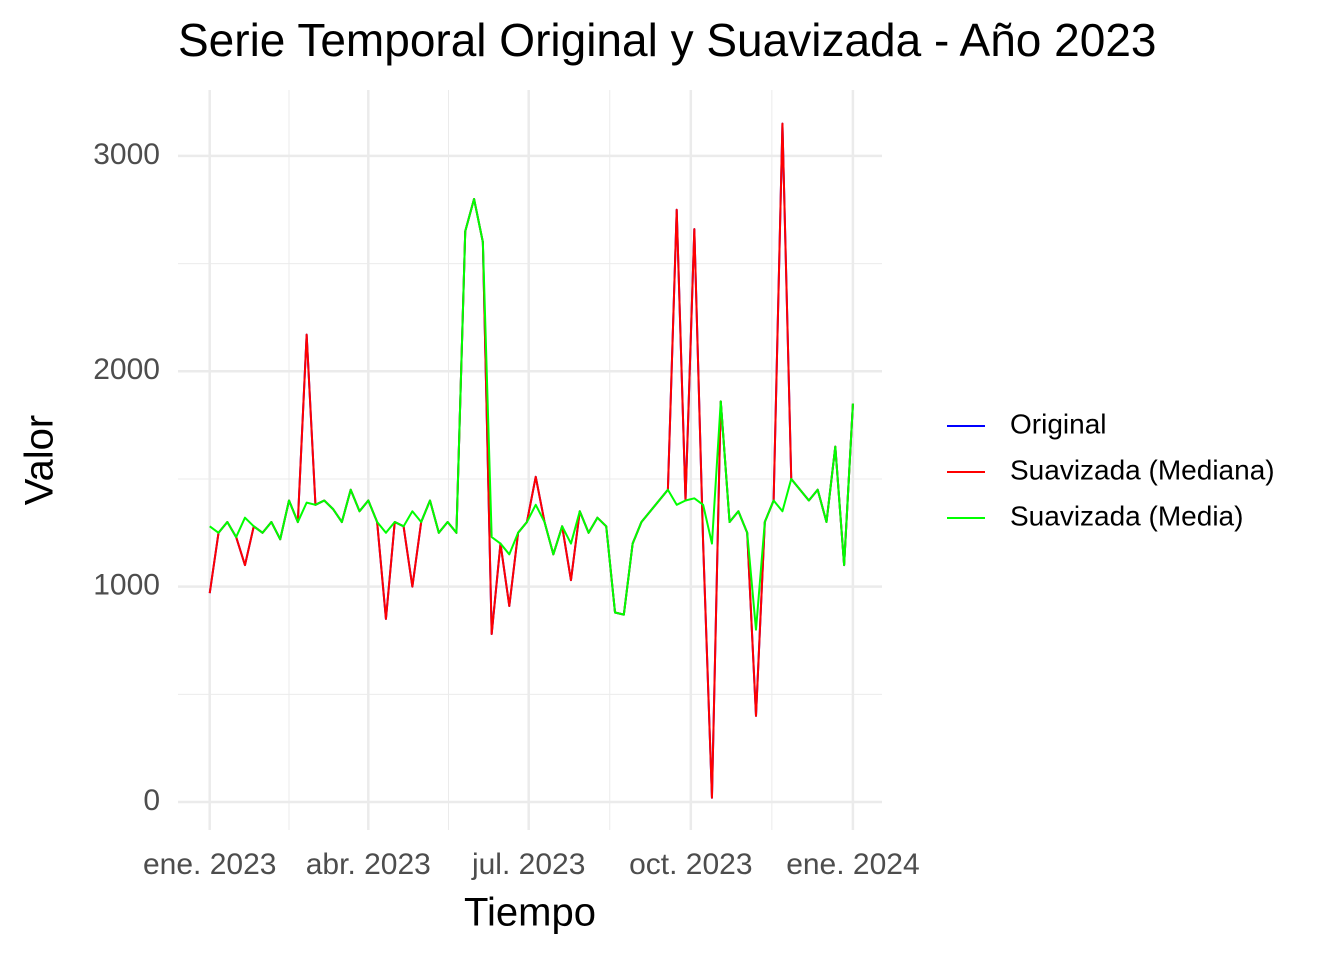 The width and height of the screenshot is (1344, 965). I want to click on legend-label: Original, so click(1058, 423).